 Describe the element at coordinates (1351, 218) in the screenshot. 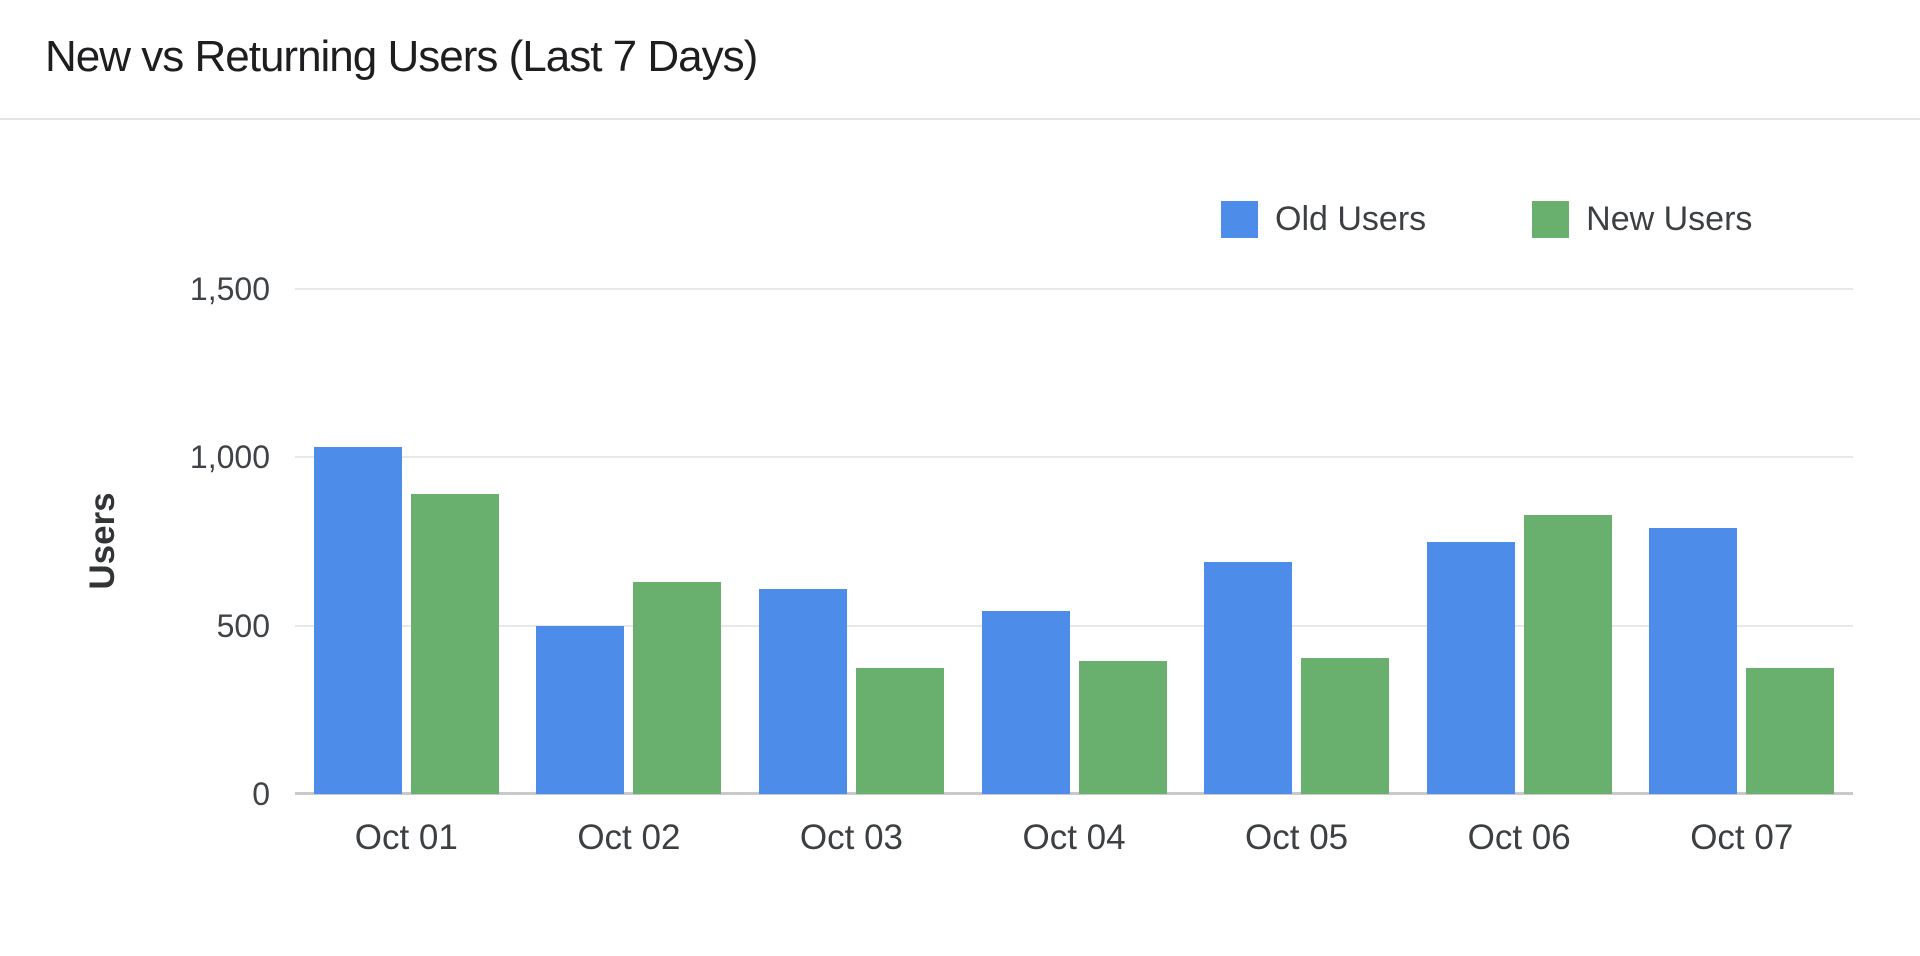

I see `legend-label: Old Users` at that location.